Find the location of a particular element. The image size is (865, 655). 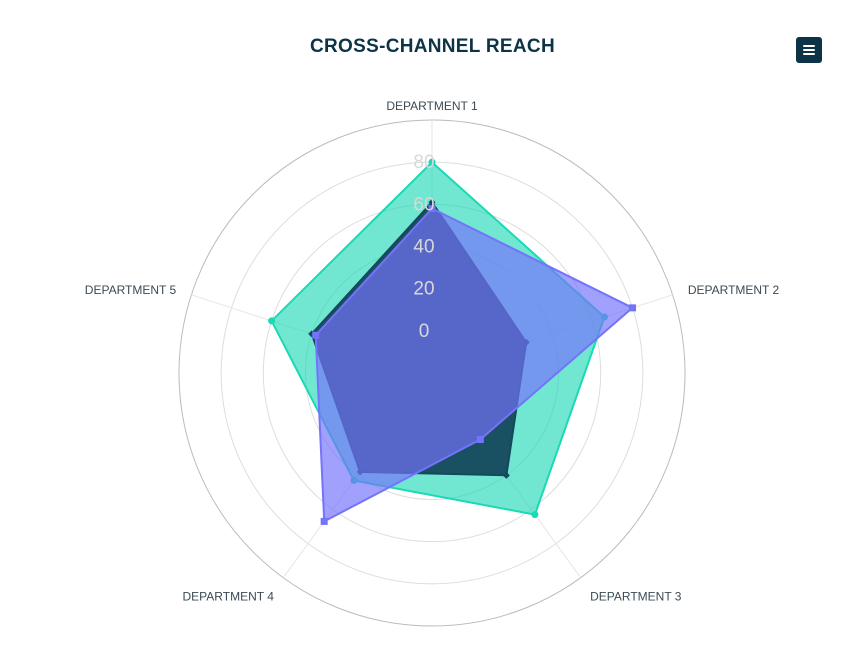

axis-label: DEPARTMENT 3 is located at coordinates (636, 597).